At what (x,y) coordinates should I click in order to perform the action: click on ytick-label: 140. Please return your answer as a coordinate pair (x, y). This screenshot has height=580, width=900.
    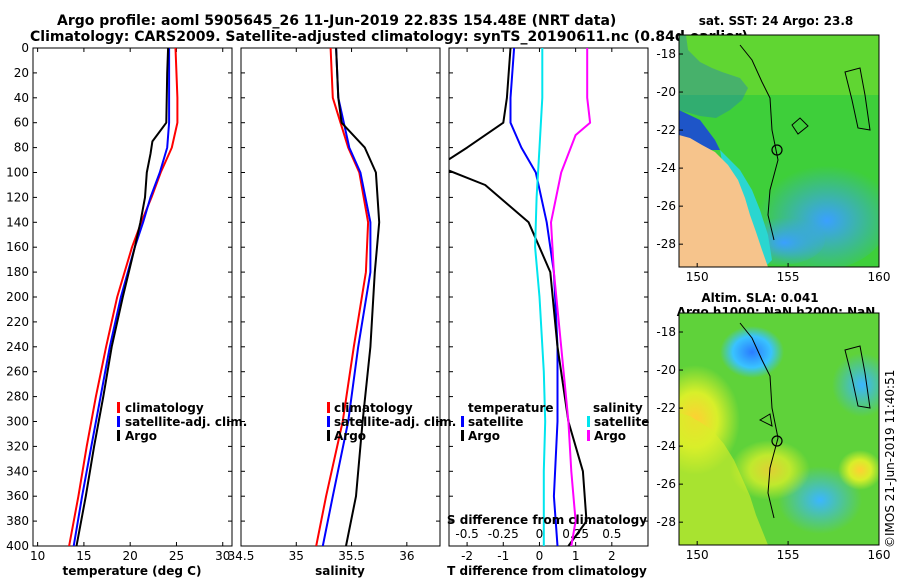
    Looking at the image, I should click on (17, 222).